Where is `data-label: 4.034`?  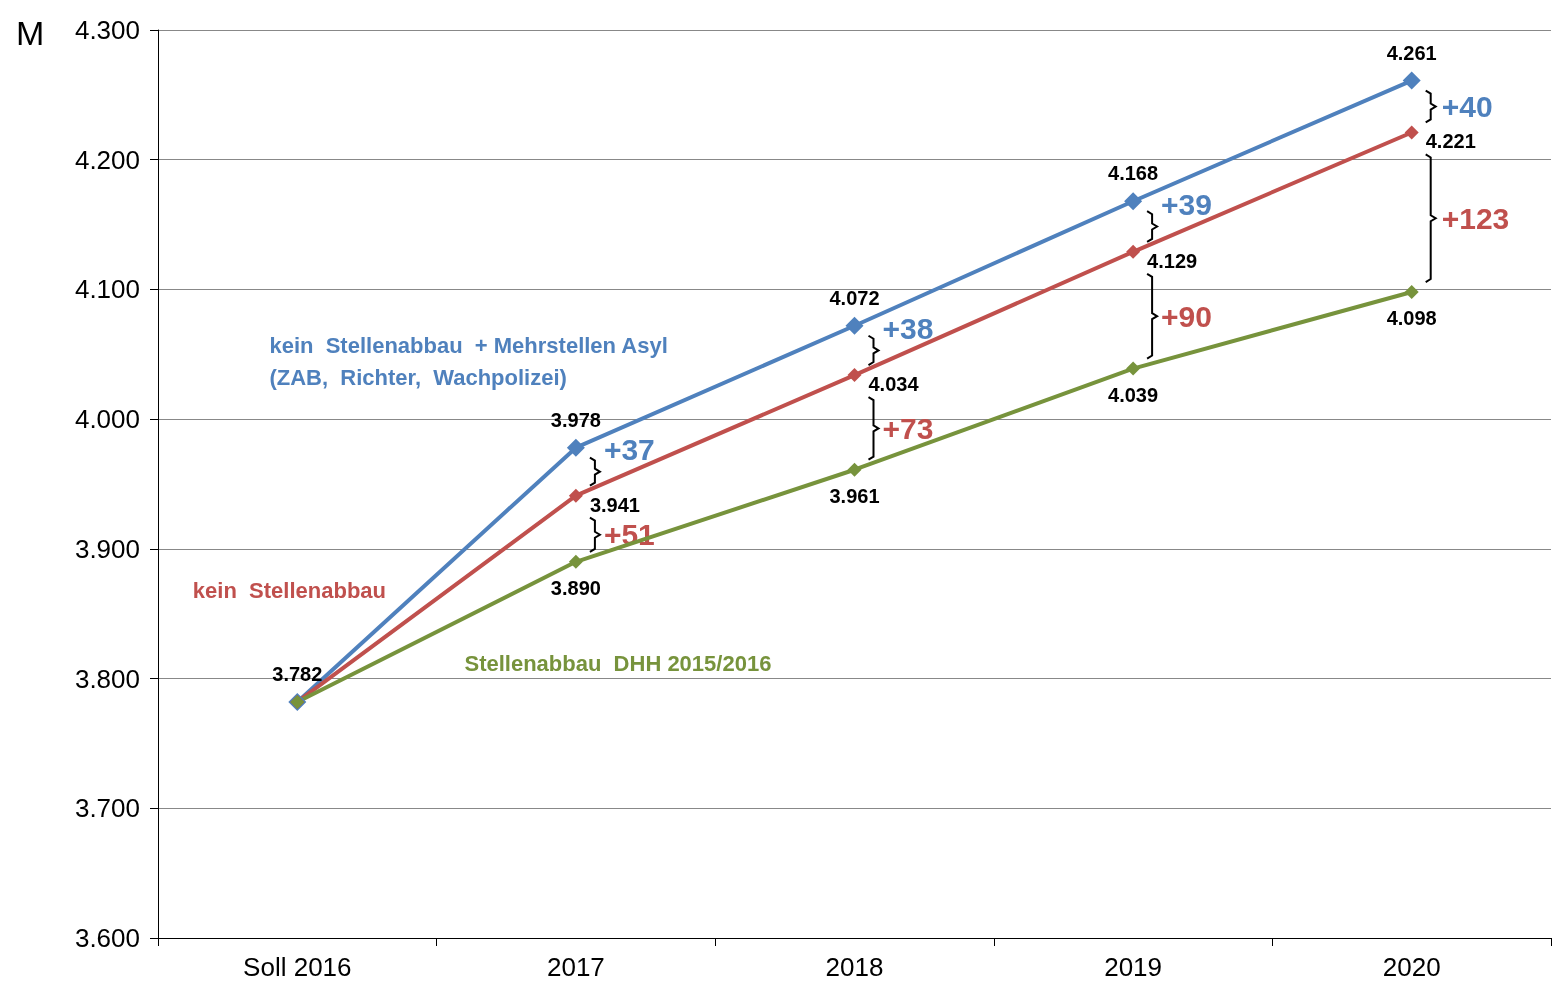
data-label: 4.034 is located at coordinates (894, 384).